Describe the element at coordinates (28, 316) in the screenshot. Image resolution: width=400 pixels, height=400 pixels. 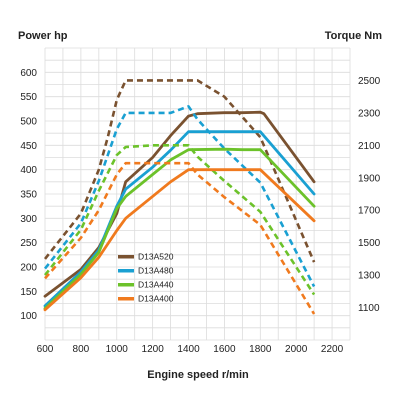
I see `left-tick-label: 100` at that location.